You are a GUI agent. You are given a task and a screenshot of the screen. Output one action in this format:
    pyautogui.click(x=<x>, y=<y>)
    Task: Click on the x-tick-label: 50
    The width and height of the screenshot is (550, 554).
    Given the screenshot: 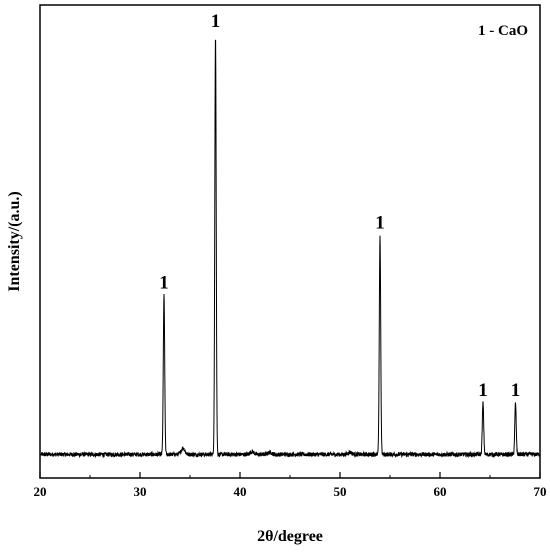 What is the action you would take?
    pyautogui.click(x=340, y=491)
    